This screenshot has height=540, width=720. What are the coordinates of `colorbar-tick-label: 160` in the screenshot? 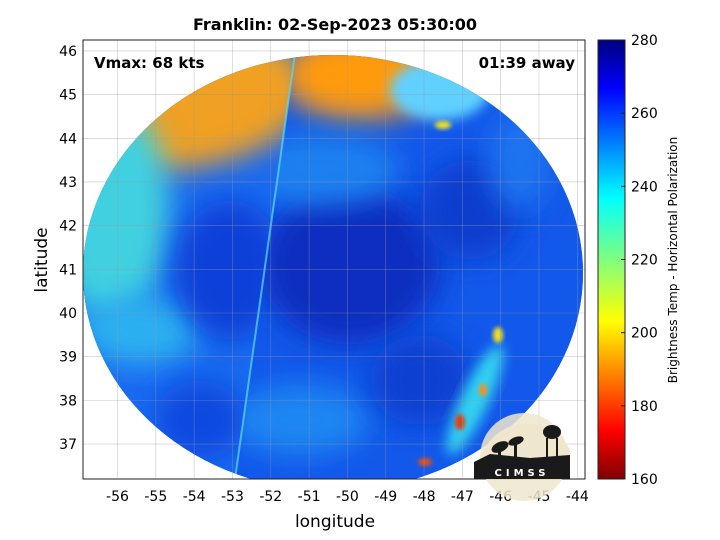 It's located at (644, 480).